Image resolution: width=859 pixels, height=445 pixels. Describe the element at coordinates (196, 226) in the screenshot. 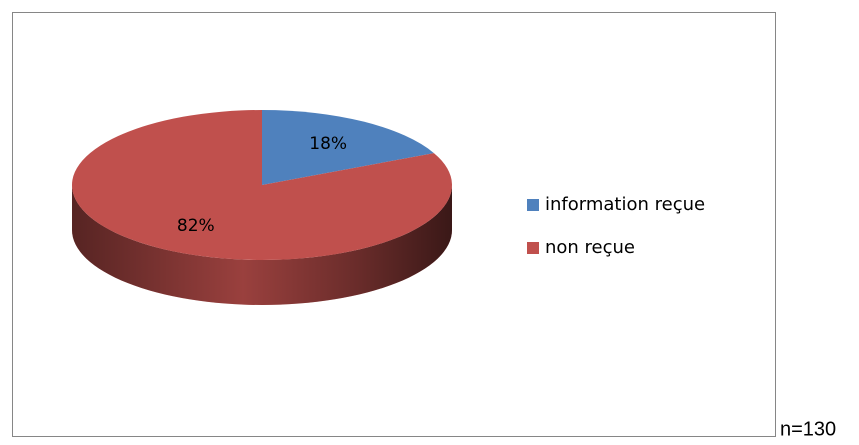

I see `data-label: 82%` at that location.